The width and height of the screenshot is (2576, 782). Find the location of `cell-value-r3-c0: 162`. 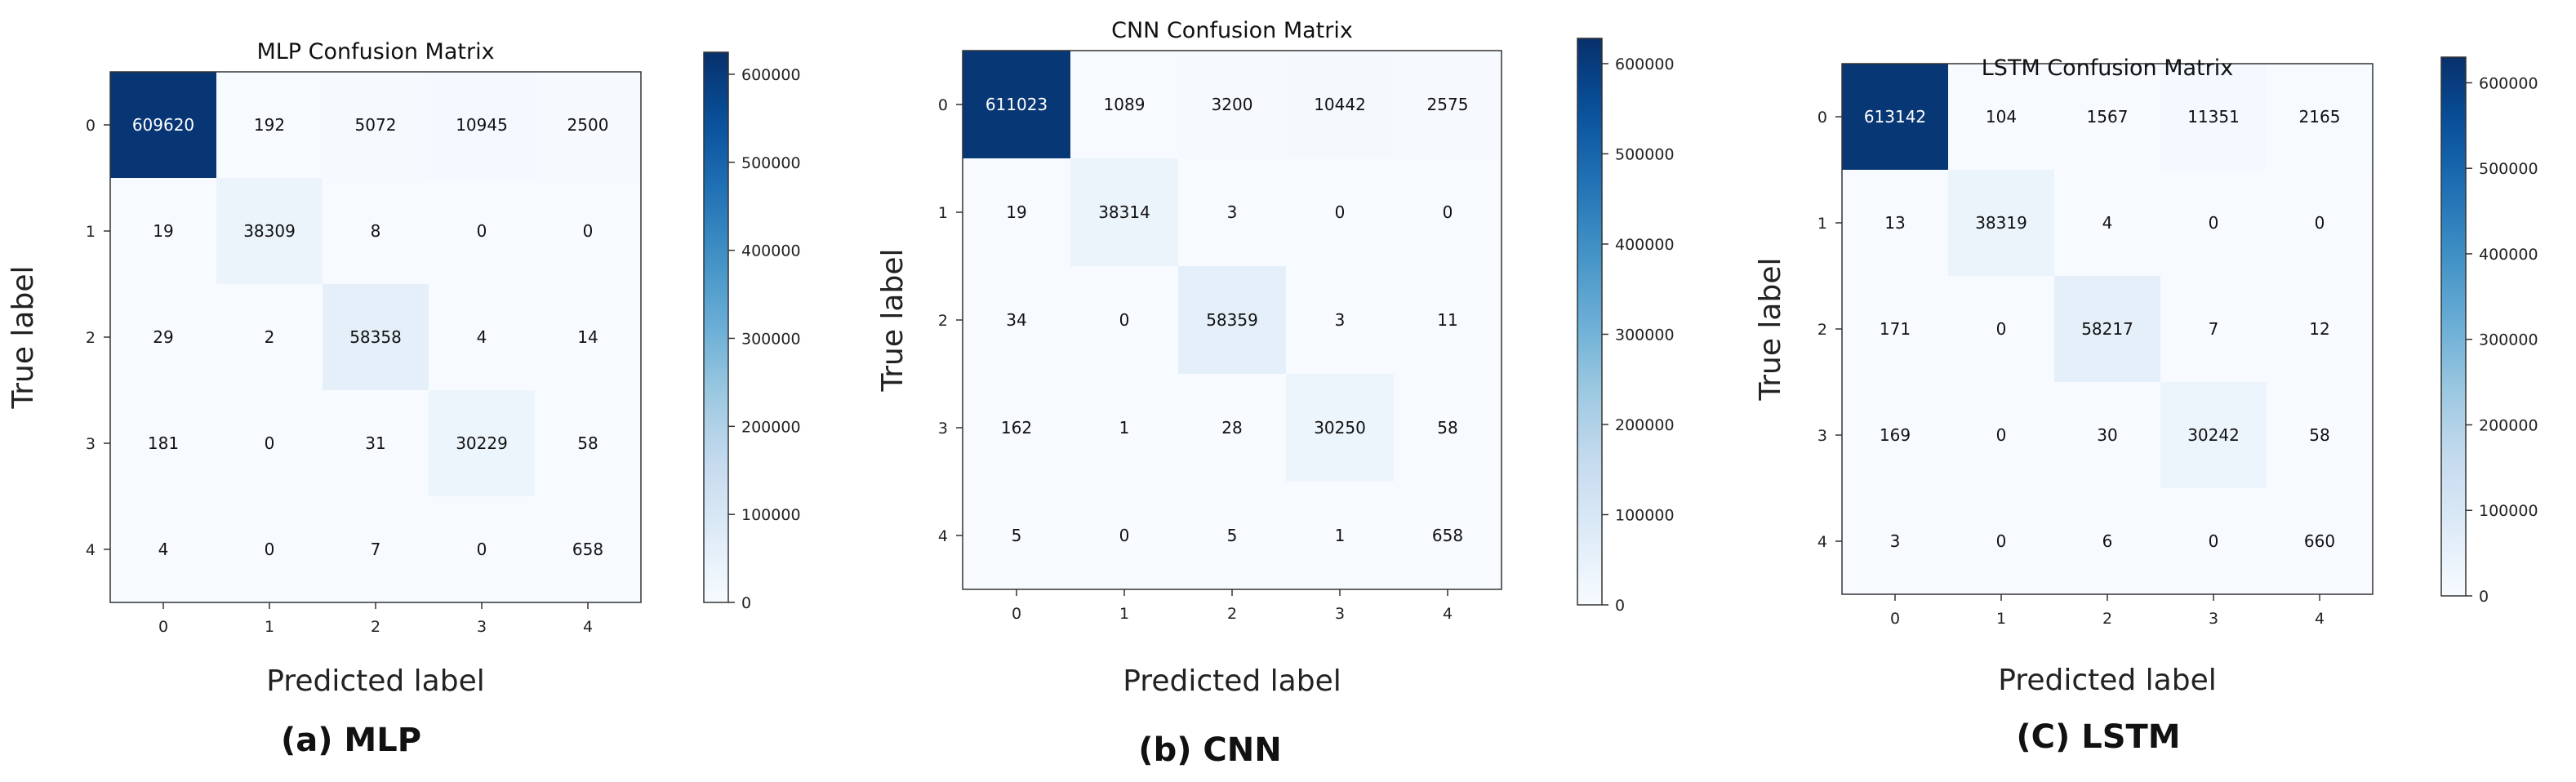

cell-value-r3-c0: 162 is located at coordinates (1016, 428).